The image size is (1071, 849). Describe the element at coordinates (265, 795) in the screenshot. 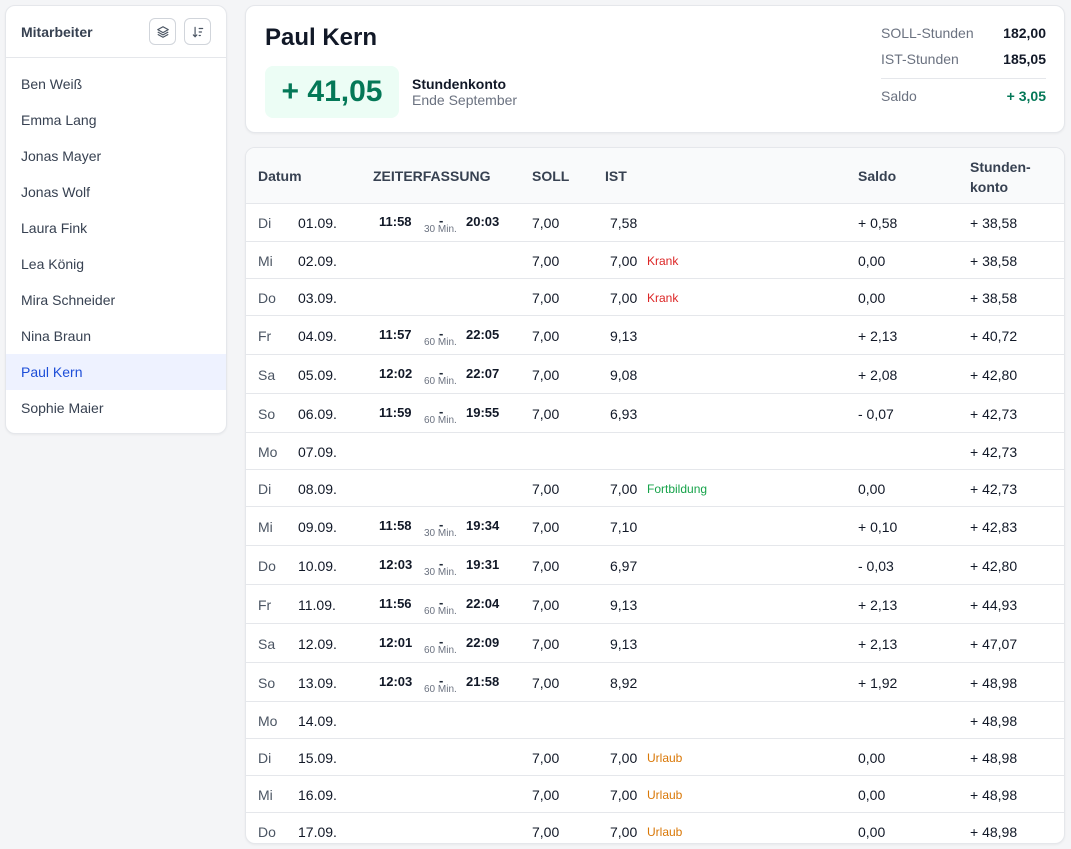

I see `cell-weekday: Mi` at that location.